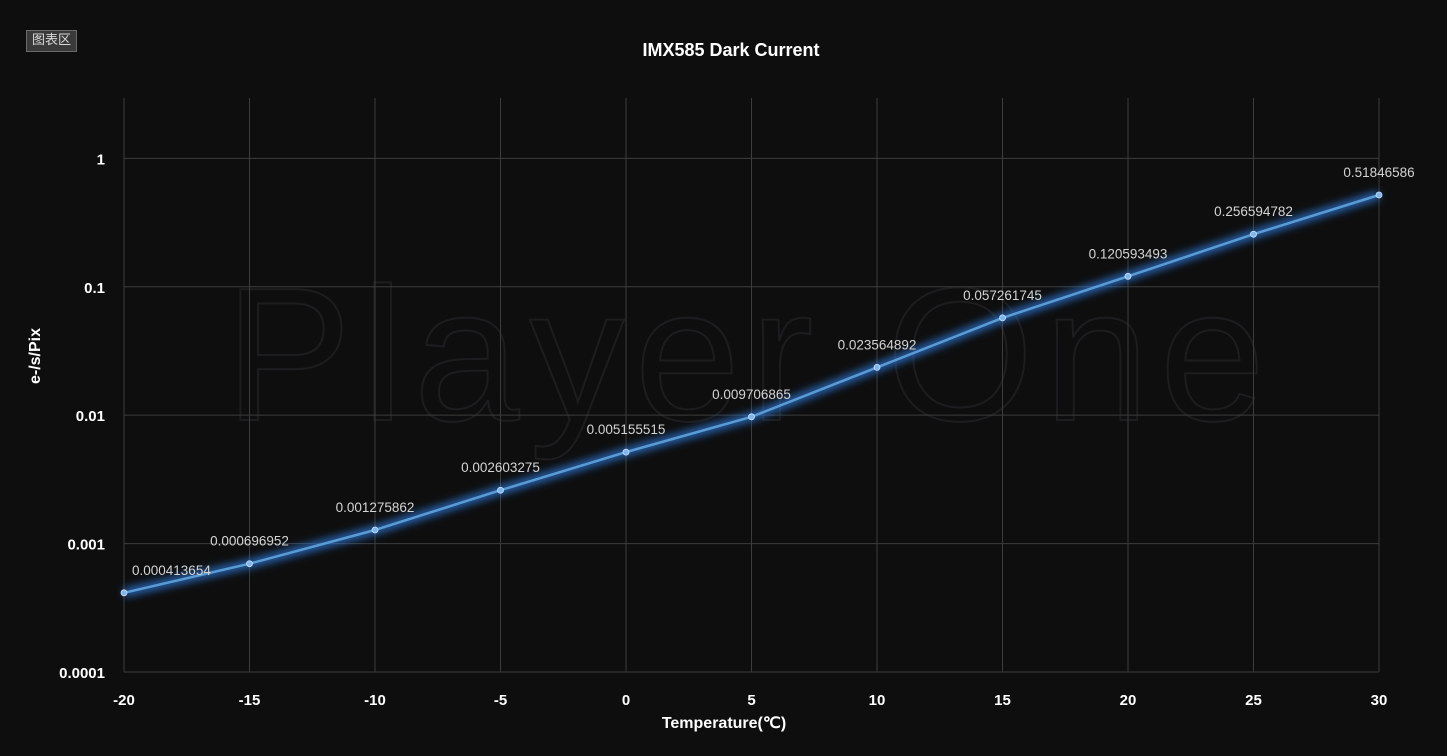  I want to click on data-label: 0.005155515, so click(626, 429).